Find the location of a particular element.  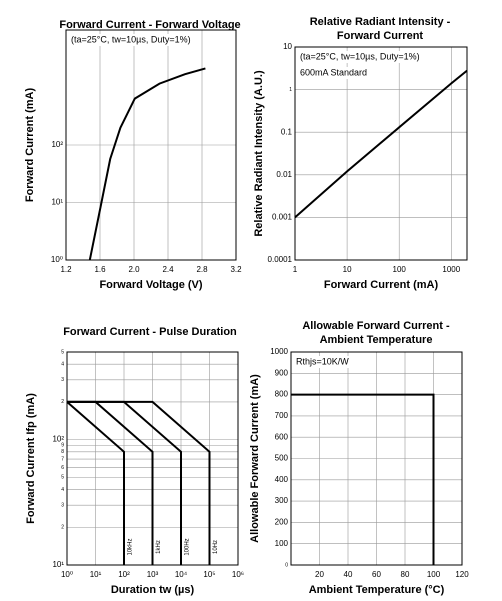

x-tick-label: 1000 is located at coordinates (451, 269).